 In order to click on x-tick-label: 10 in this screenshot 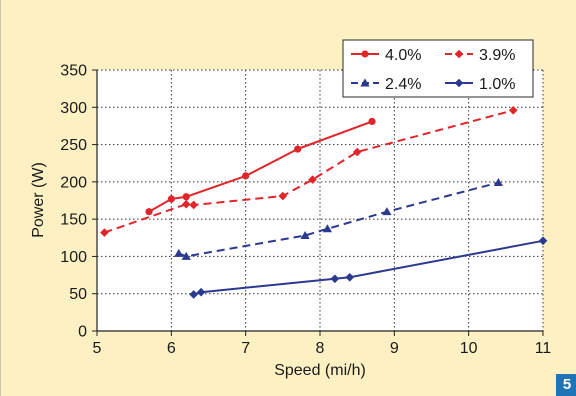, I will do `click(469, 348)`.